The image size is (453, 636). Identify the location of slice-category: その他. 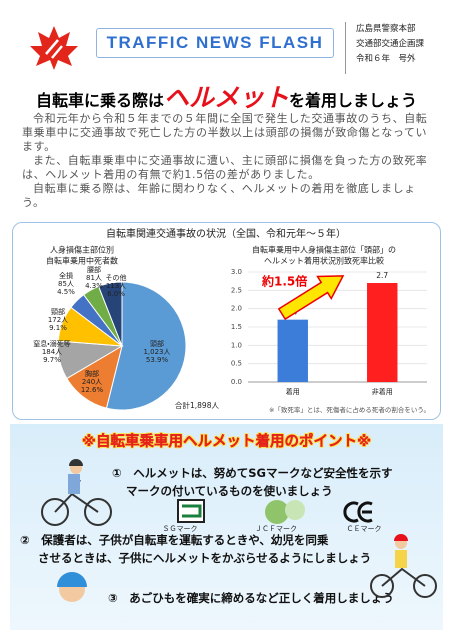
(116, 277).